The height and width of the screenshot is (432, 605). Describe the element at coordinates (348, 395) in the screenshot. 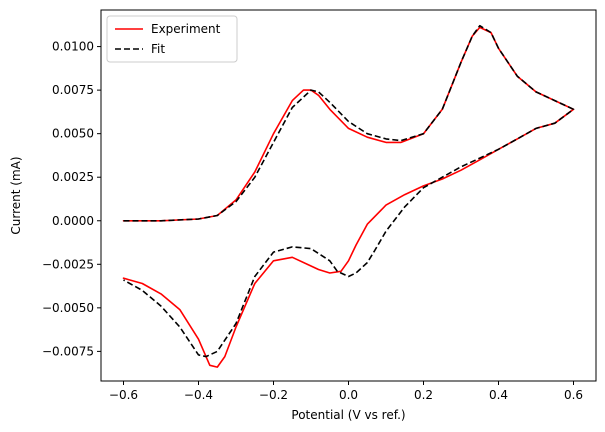

I see `x-tick-label: 0.0` at that location.